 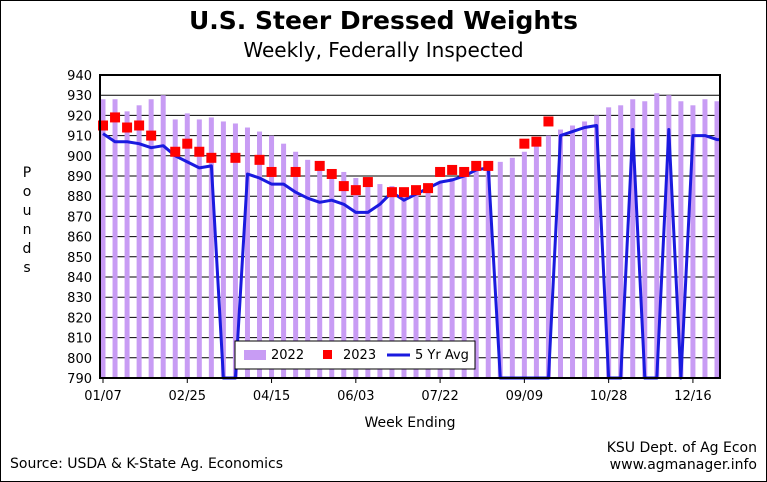 I want to click on y-label-letter: d, so click(x=27, y=249).